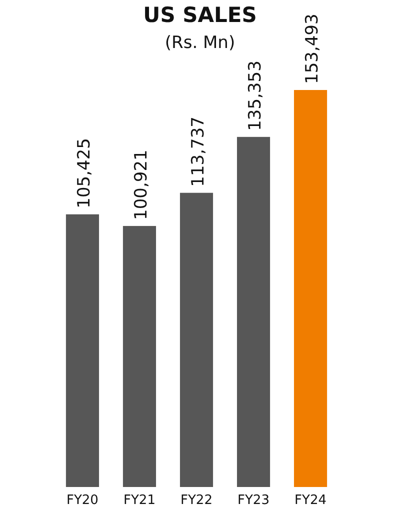 This screenshot has height=516, width=400. I want to click on x-tick-label: FY21, so click(140, 500).